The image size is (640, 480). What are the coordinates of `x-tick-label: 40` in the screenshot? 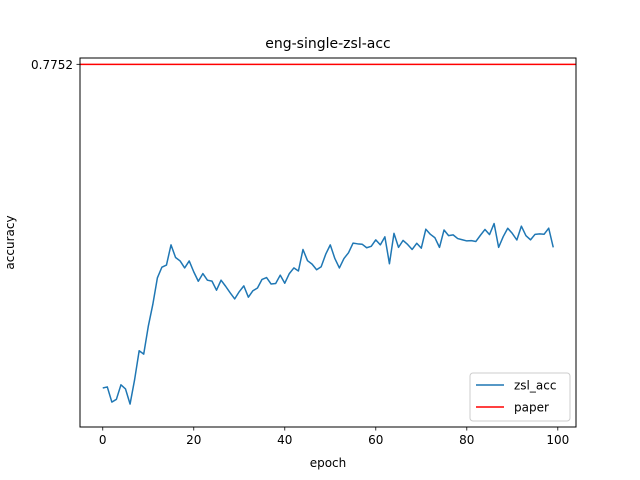 It's located at (284, 440).